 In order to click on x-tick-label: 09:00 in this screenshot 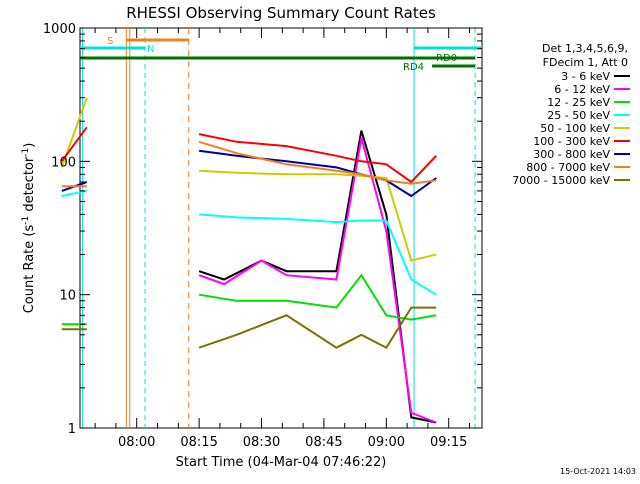, I will do `click(386, 442)`.